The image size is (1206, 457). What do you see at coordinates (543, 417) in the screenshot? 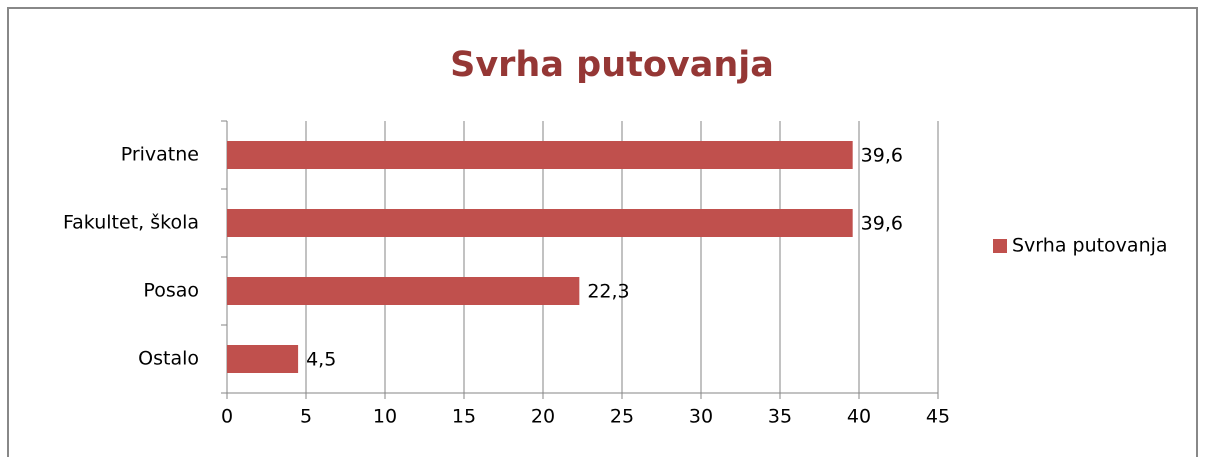
I see `x-tick-label: 20` at bounding box center [543, 417].